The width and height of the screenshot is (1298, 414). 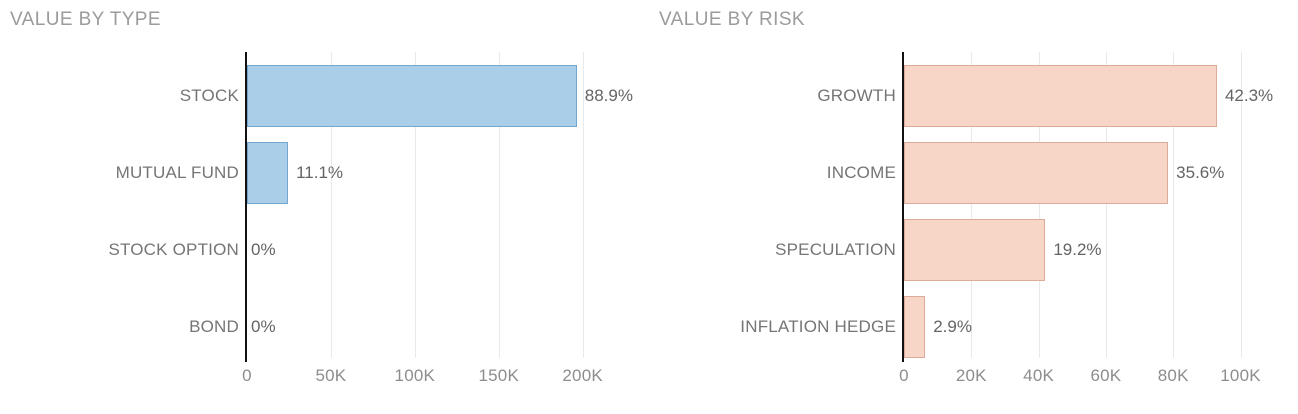 What do you see at coordinates (856, 95) in the screenshot?
I see `category-label: GROWTH` at bounding box center [856, 95].